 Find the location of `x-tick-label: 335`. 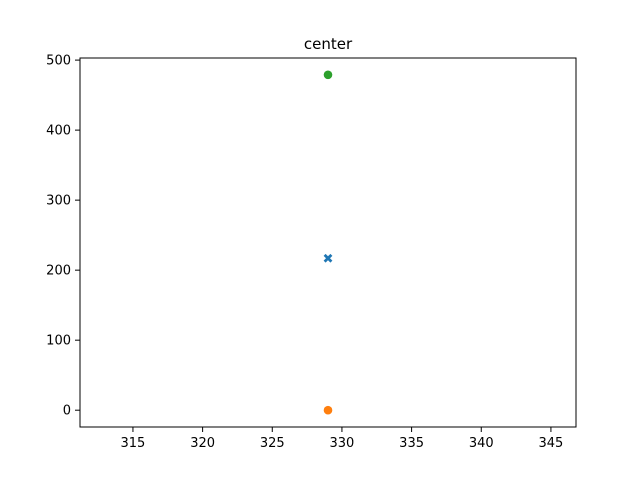

x-tick-label: 335 is located at coordinates (411, 443).